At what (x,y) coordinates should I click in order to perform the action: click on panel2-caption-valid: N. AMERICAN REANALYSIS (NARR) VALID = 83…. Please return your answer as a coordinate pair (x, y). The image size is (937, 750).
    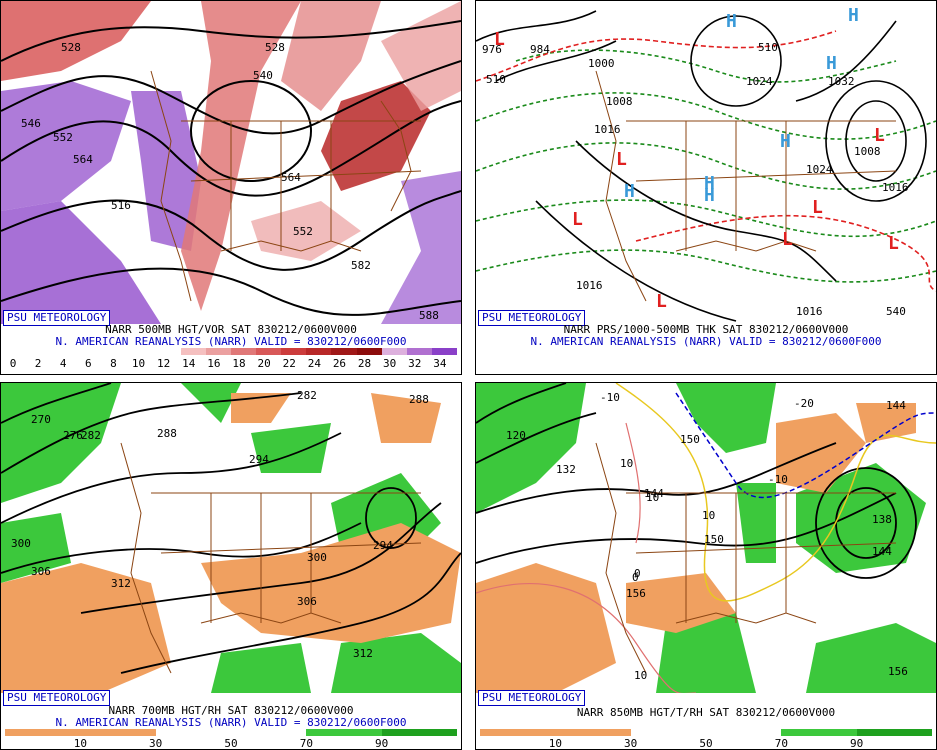
    Looking at the image, I should click on (706, 341).